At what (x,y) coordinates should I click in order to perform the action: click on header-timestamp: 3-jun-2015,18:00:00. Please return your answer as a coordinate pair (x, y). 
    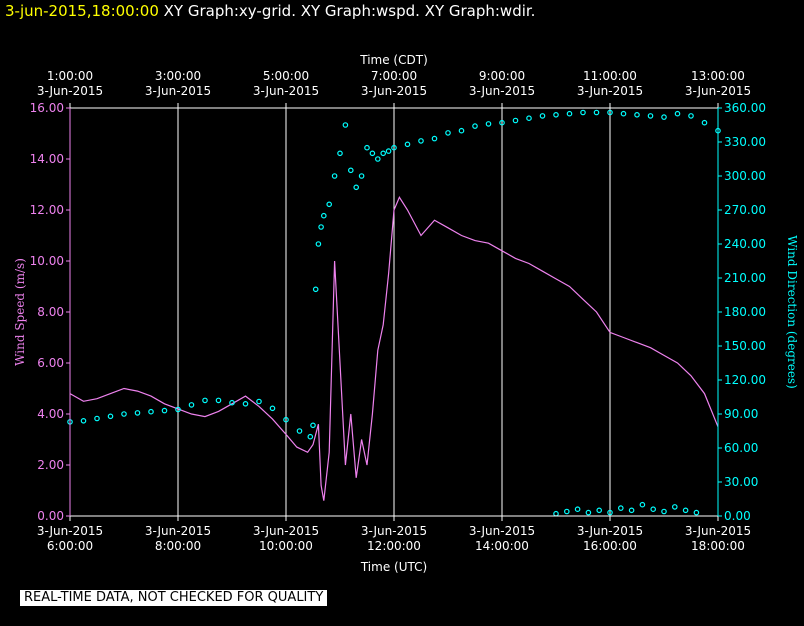
    Looking at the image, I should click on (82, 11).